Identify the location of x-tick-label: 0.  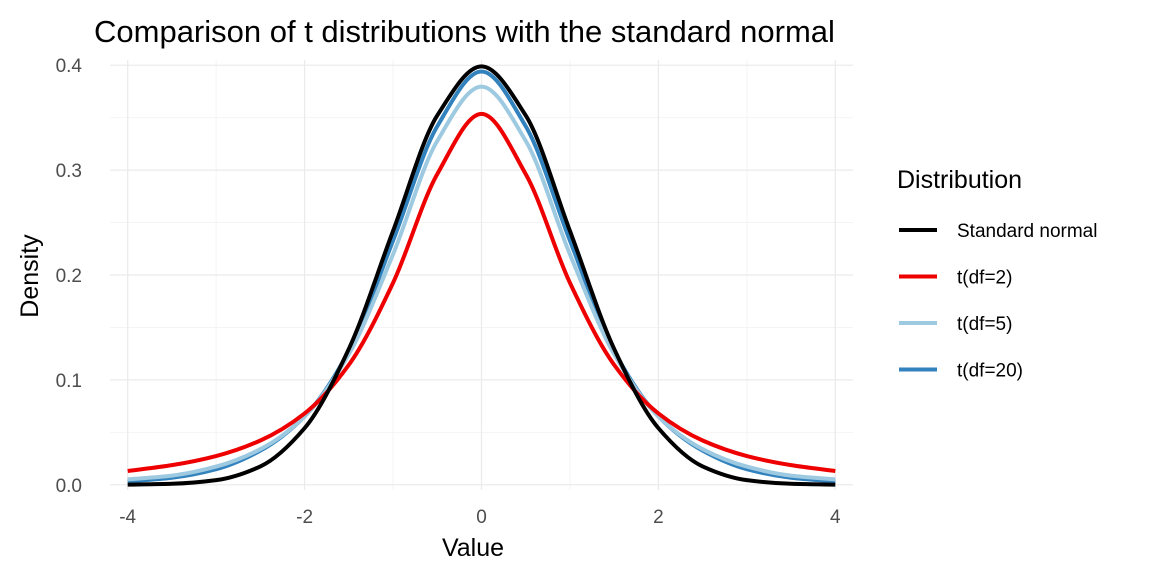
(481, 517).